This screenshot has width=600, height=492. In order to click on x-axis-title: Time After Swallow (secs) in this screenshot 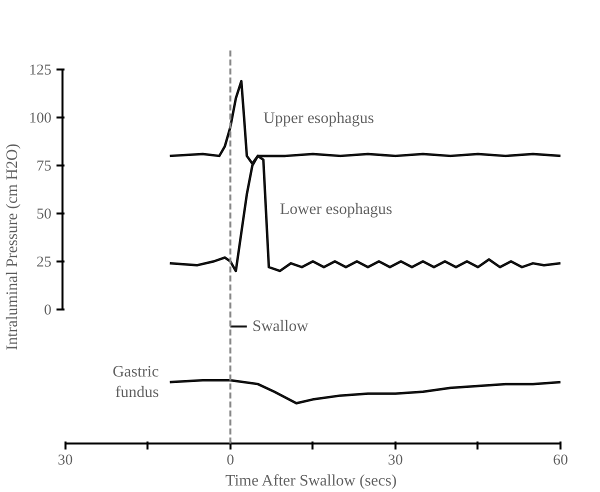, I will do `click(311, 481)`.